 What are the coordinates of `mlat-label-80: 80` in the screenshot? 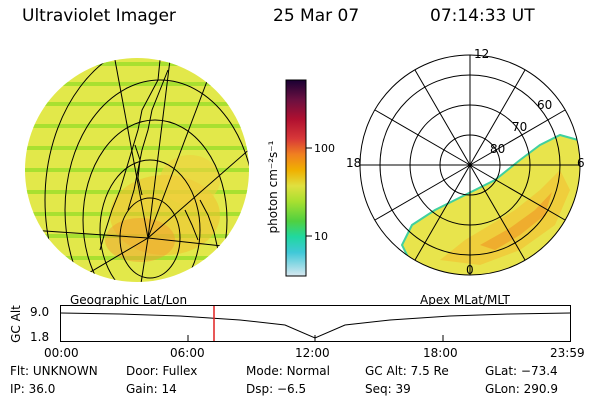 It's located at (498, 149).